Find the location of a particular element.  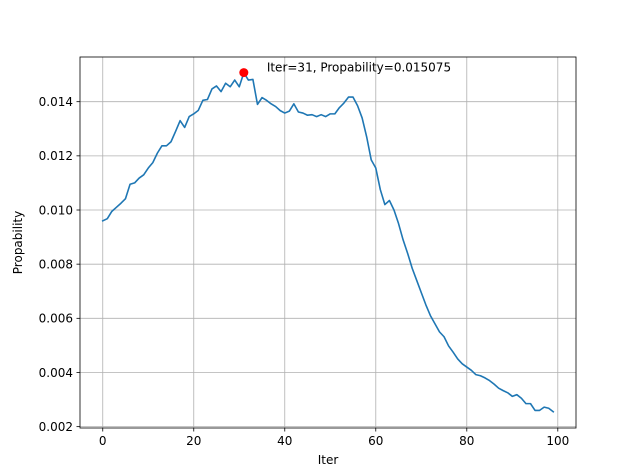

x-tick-label: 80 is located at coordinates (466, 441).